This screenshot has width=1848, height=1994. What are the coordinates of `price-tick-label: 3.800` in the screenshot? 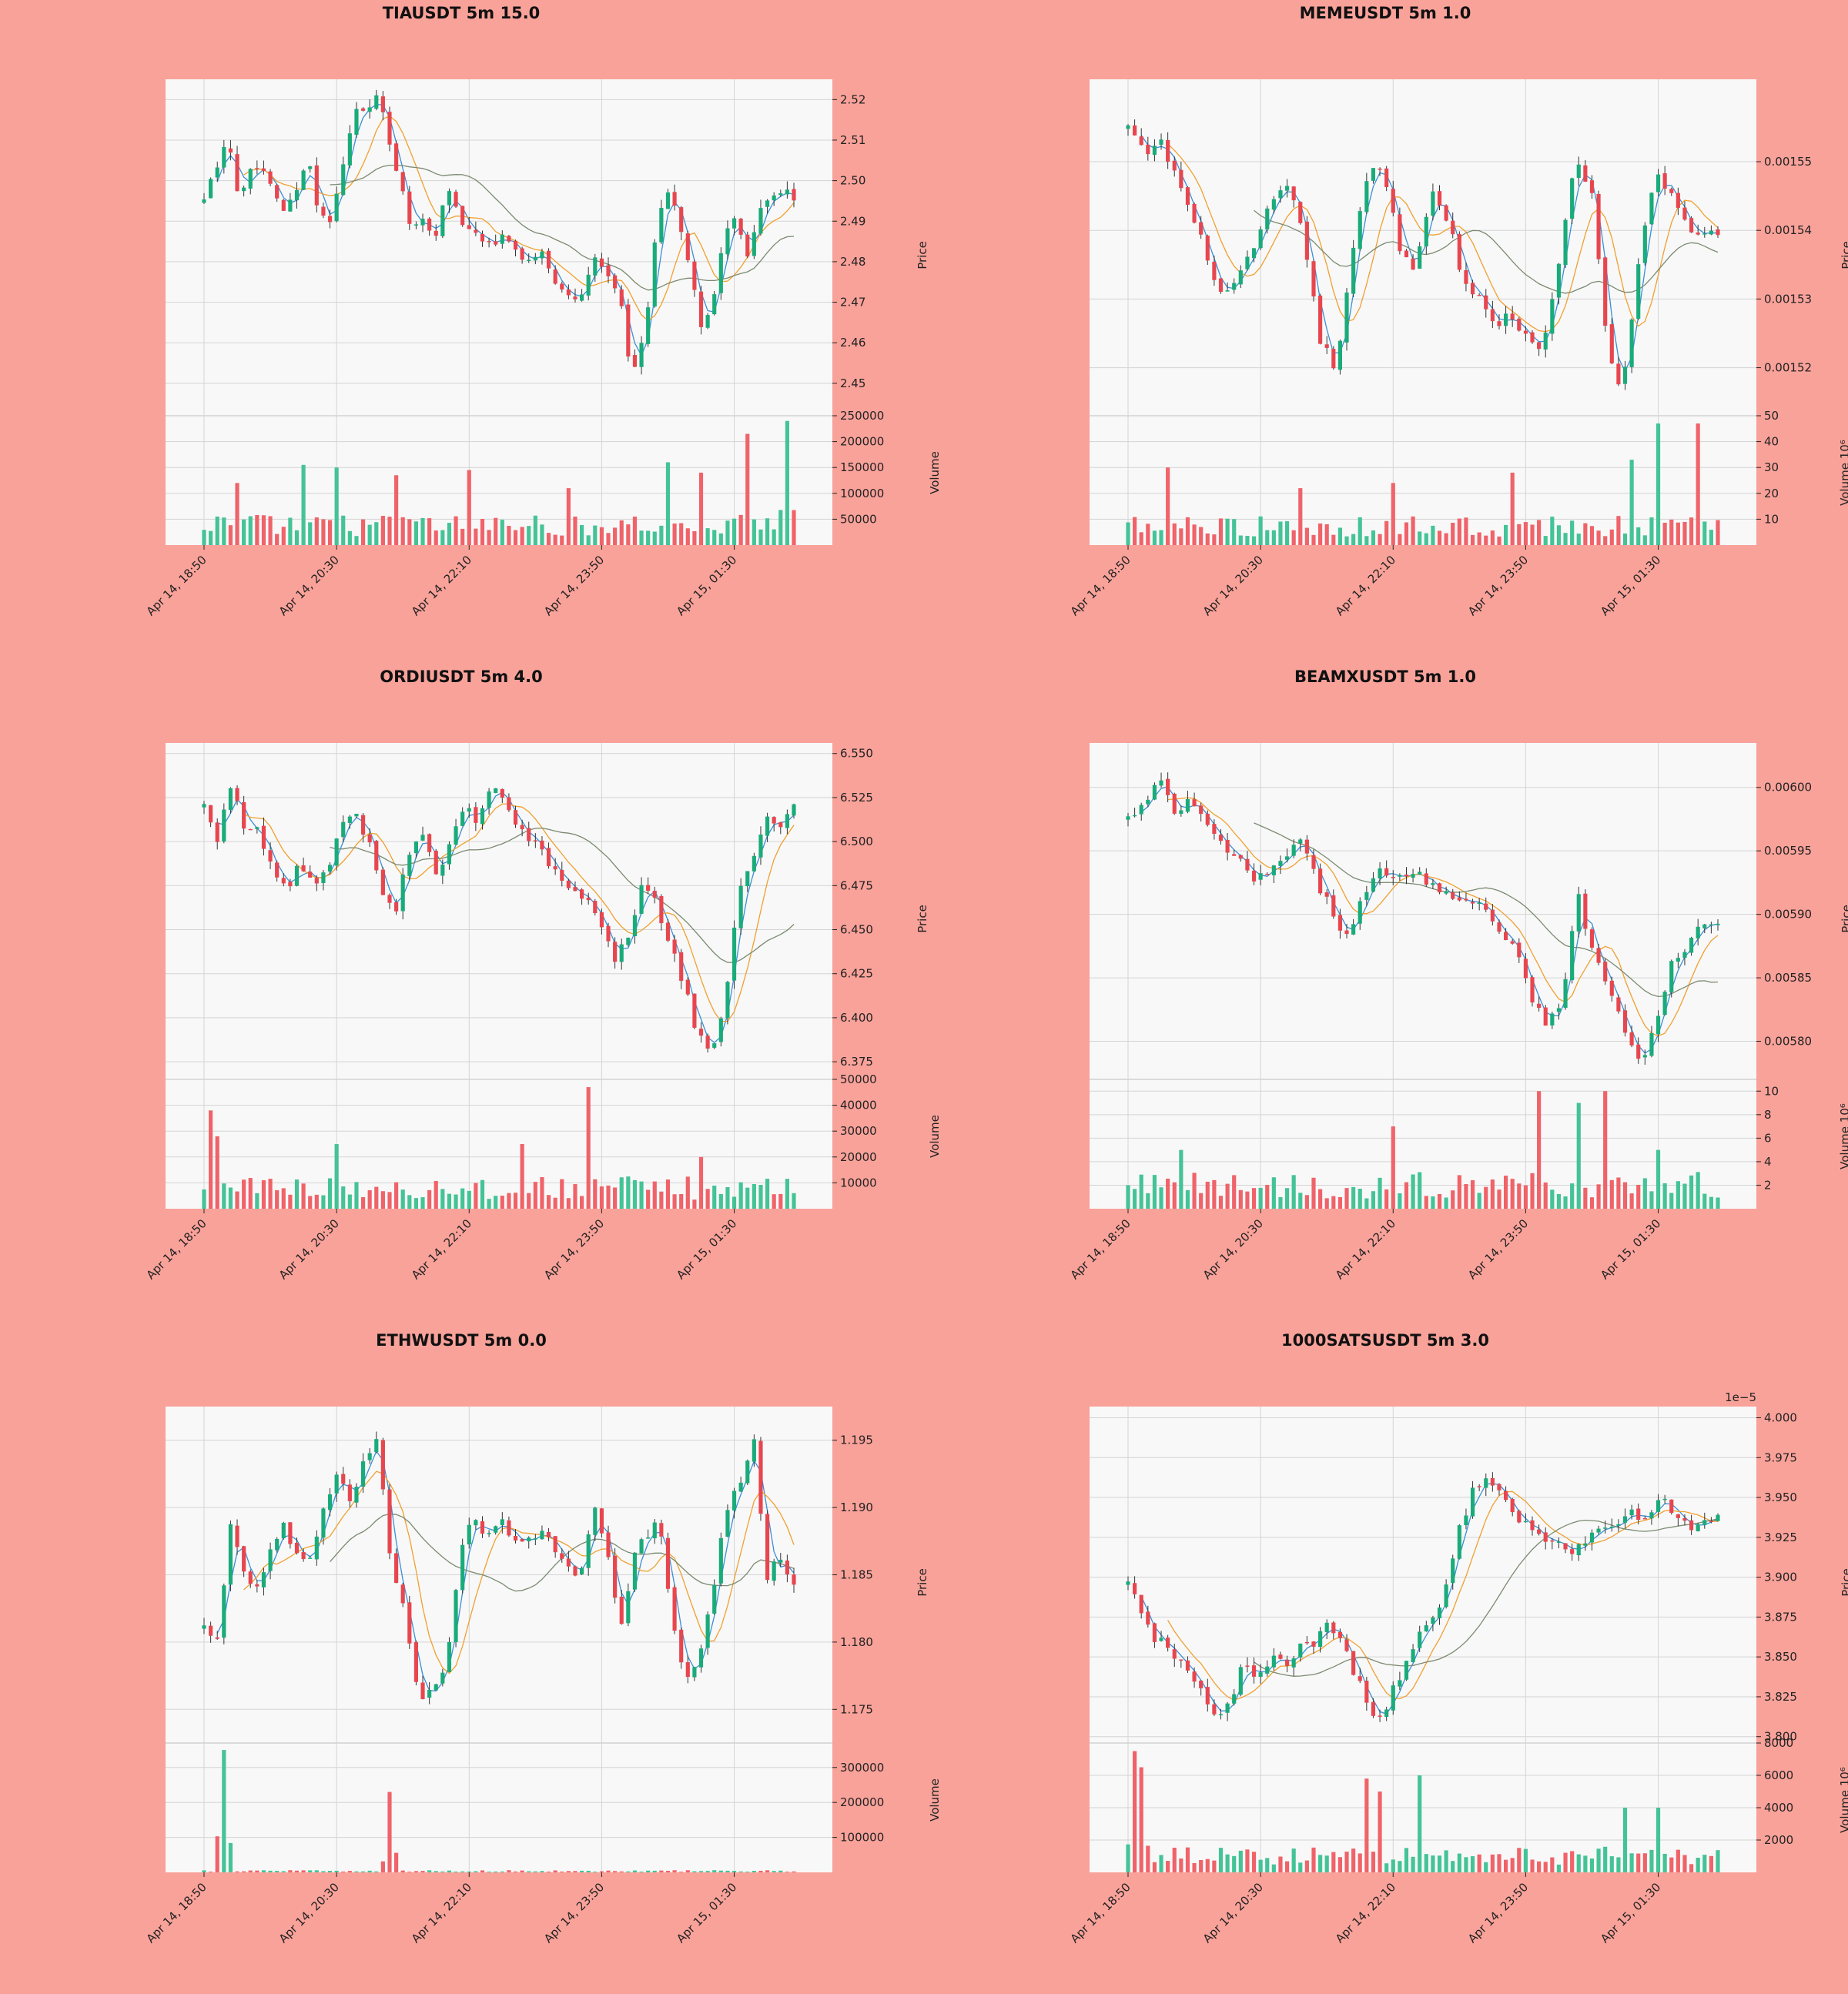 It's located at (1780, 1737).